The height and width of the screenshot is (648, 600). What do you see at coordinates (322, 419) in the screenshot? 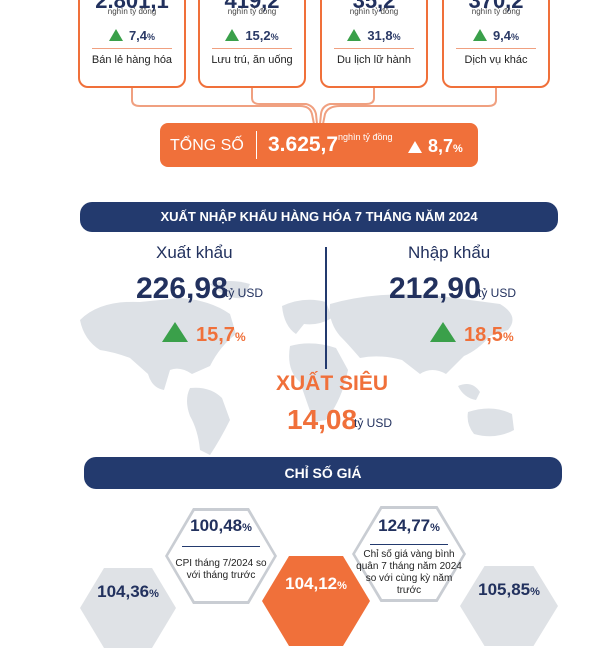
I see `surplus-value: 14,08` at bounding box center [322, 419].